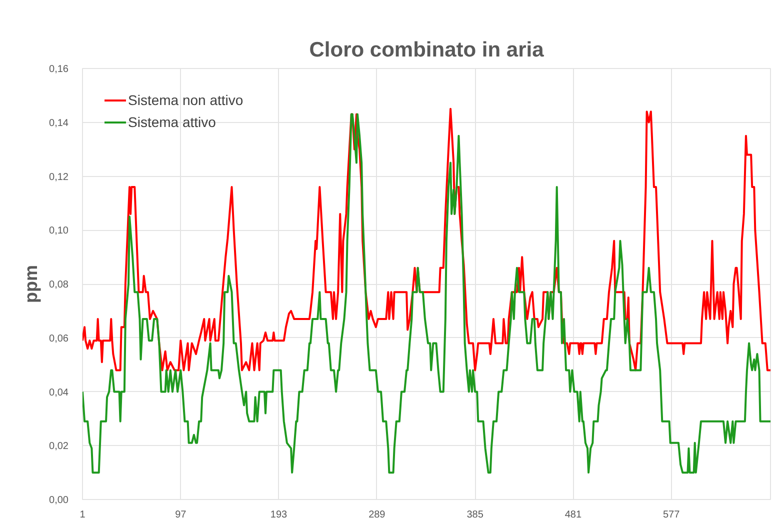  What do you see at coordinates (83, 515) in the screenshot?
I see `x-tick-label: 1` at bounding box center [83, 515].